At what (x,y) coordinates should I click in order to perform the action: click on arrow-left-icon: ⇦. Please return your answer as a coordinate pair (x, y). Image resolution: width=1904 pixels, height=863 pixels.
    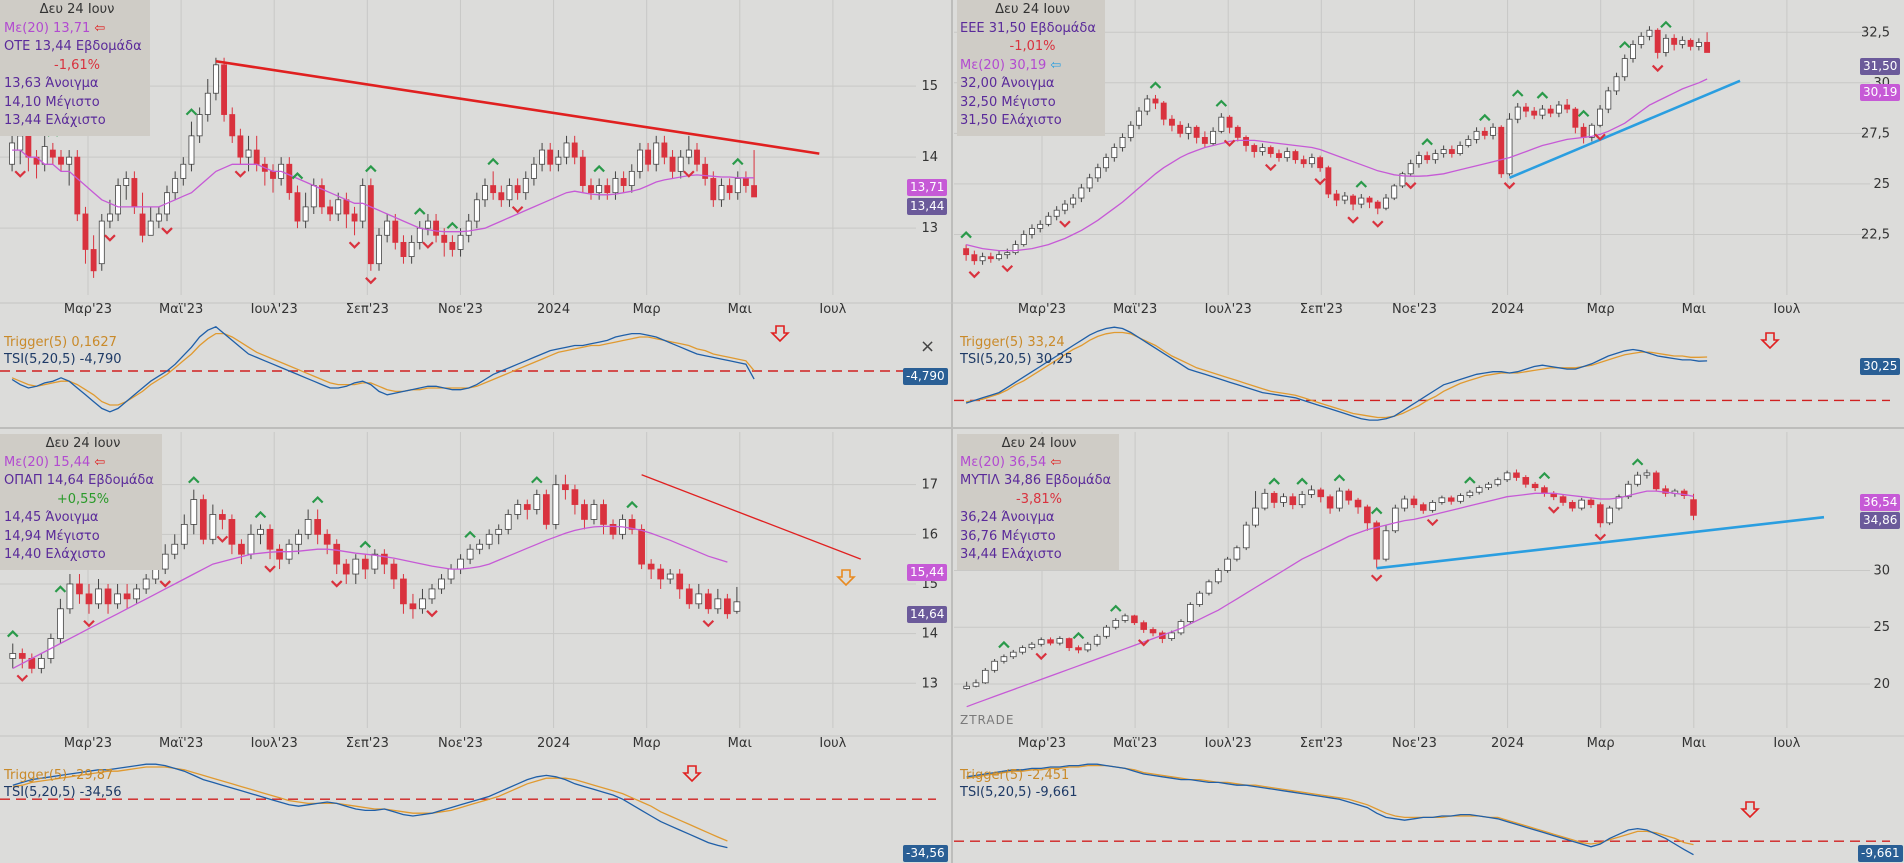
    Looking at the image, I should click on (1056, 65).